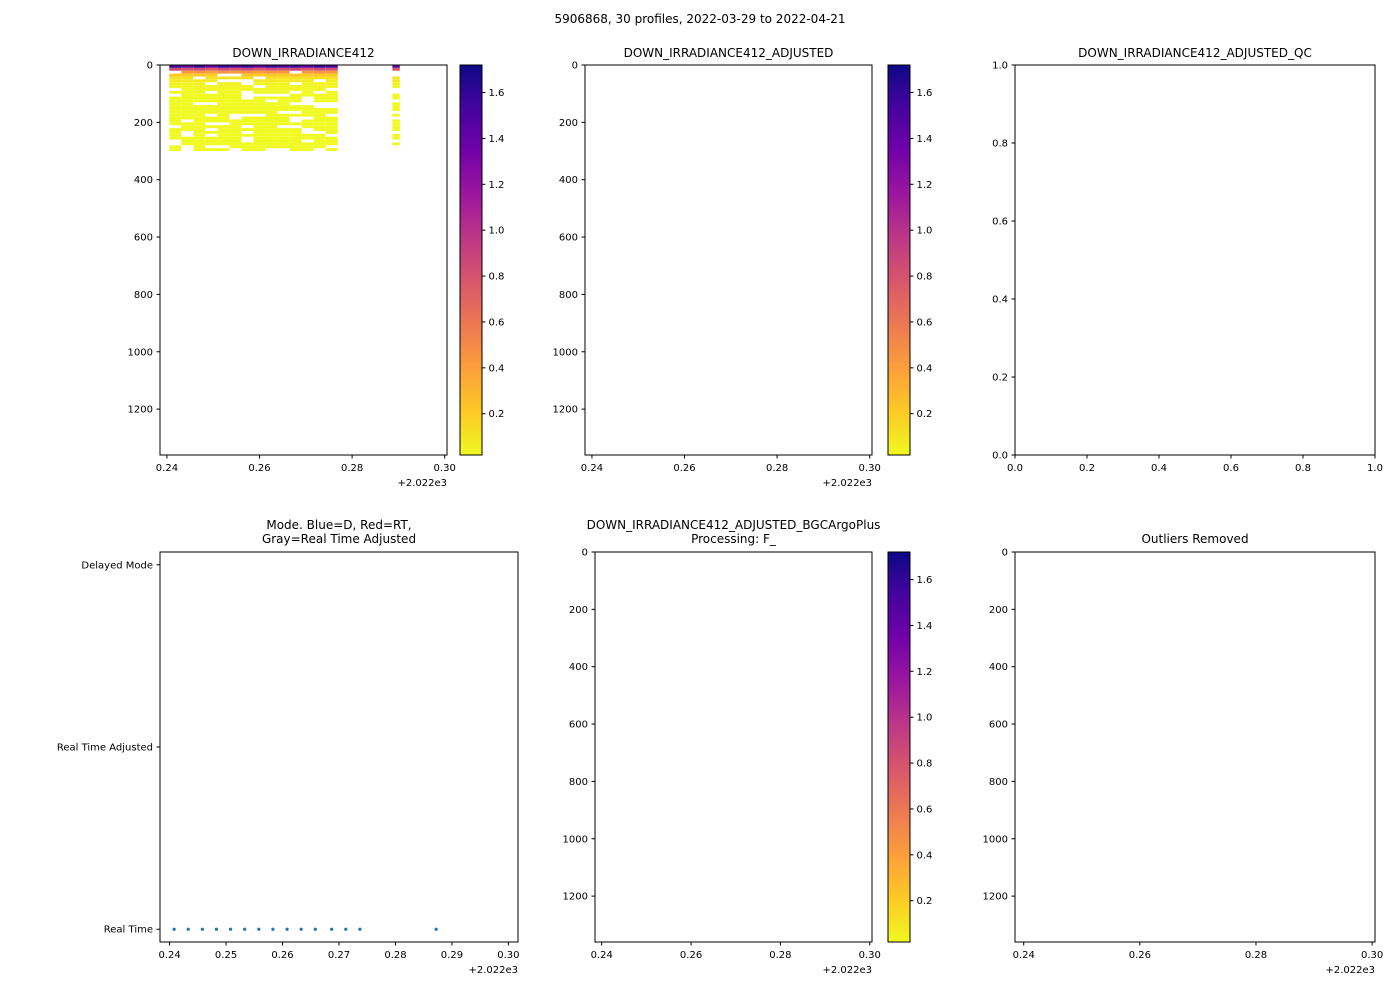 Image resolution: width=1400 pixels, height=1000 pixels. Describe the element at coordinates (925, 414) in the screenshot. I see `colorbar-tick-label: 0.2` at that location.